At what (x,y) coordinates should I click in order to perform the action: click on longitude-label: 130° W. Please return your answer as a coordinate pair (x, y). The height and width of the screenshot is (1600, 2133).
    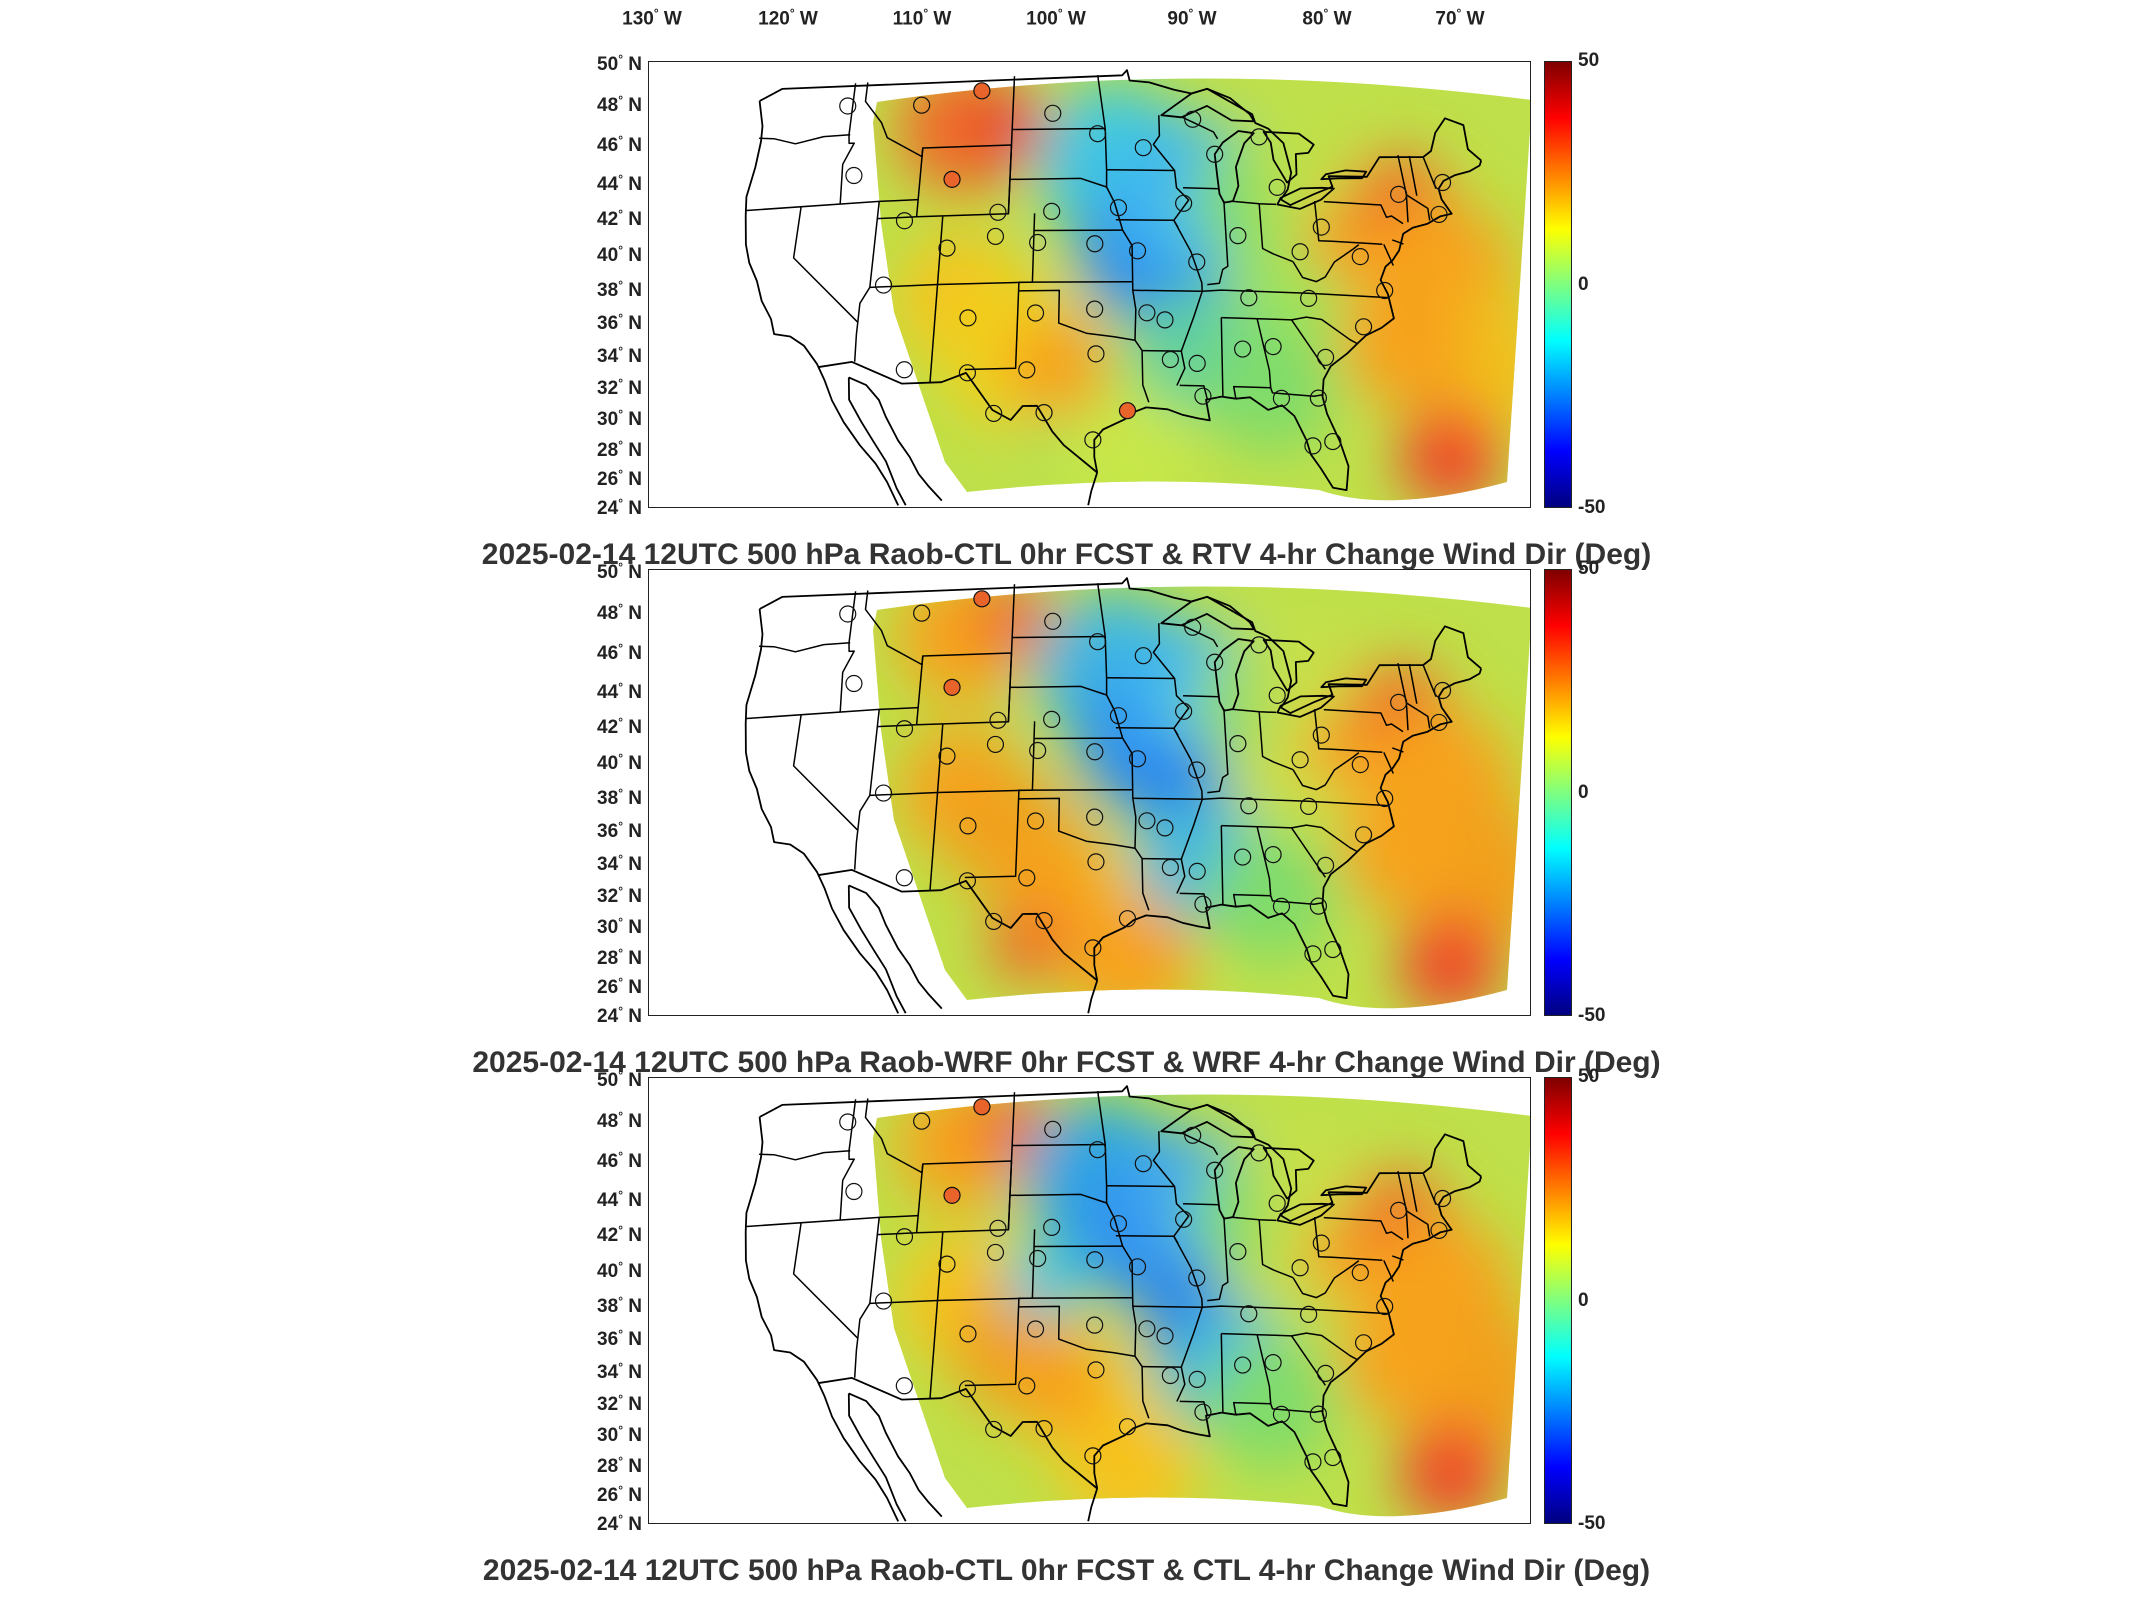
    Looking at the image, I should click on (652, 18).